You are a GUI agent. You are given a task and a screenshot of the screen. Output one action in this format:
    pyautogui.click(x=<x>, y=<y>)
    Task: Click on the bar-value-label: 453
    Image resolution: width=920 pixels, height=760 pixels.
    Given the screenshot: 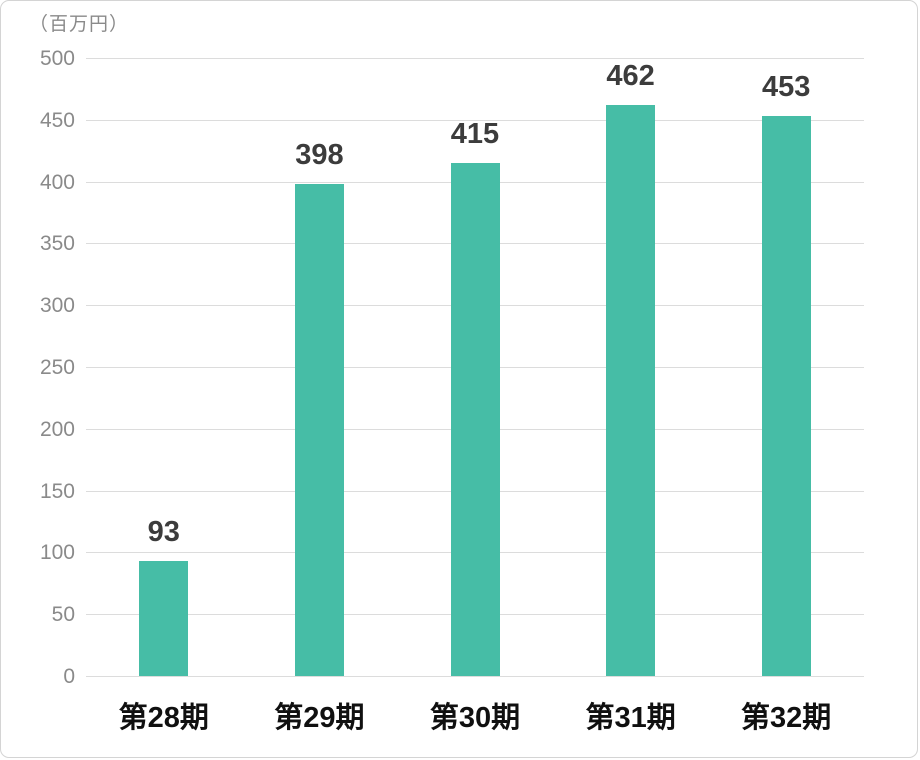 What is the action you would take?
    pyautogui.click(x=786, y=87)
    